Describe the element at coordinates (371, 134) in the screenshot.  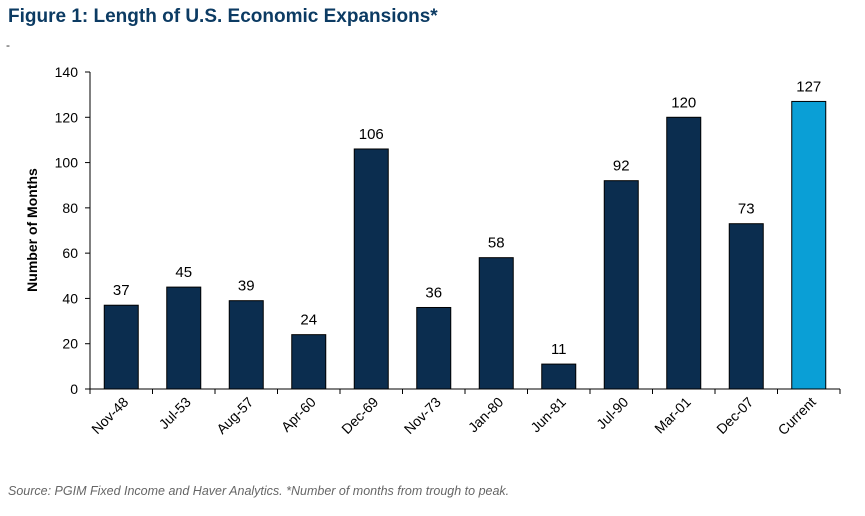
I see `data-label: 106` at that location.